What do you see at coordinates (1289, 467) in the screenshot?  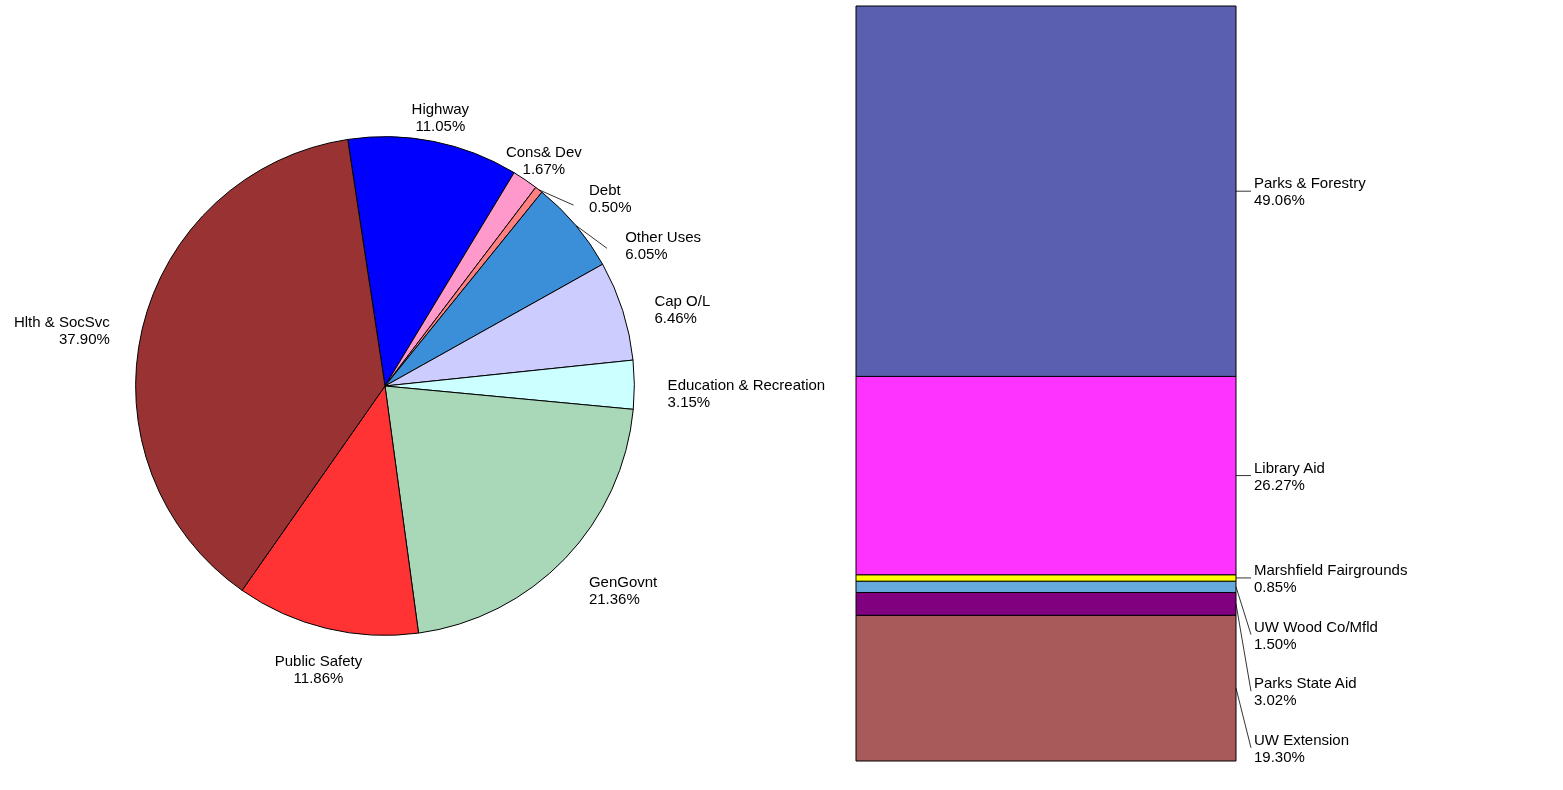 I see `series-label: Library Aid` at bounding box center [1289, 467].